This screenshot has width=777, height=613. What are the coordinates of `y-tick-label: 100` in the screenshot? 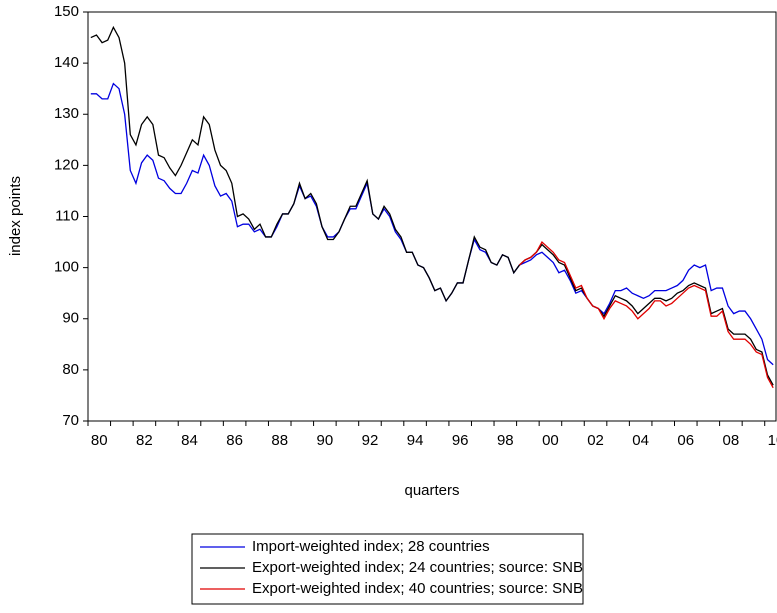 It's located at (66, 267).